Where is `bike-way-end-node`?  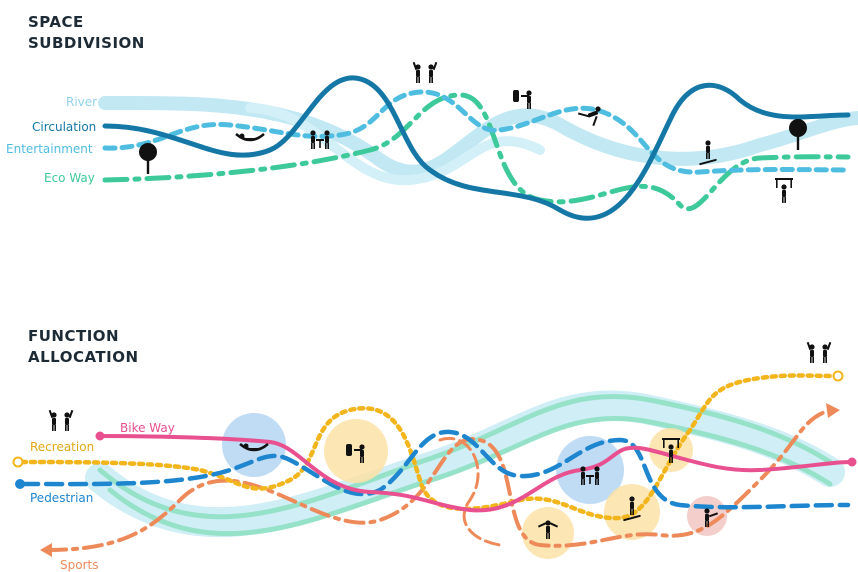
bike-way-end-node is located at coordinates (852, 462).